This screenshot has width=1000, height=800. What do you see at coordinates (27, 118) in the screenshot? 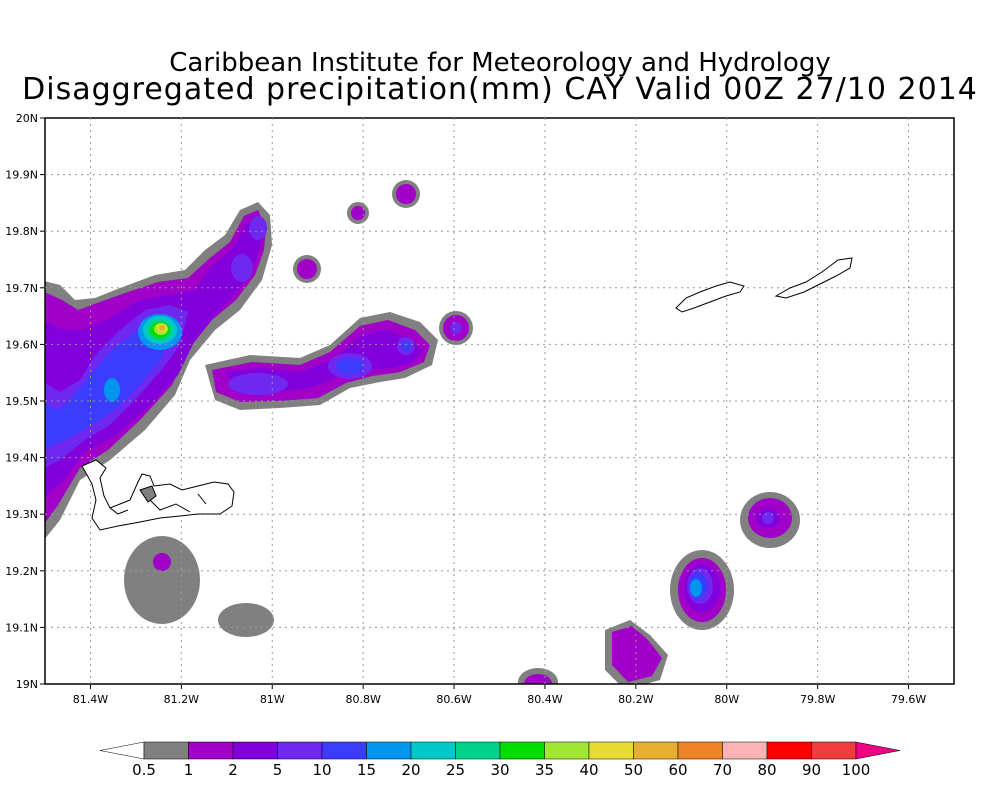
I see `y-tick-label: 20N` at bounding box center [27, 118].